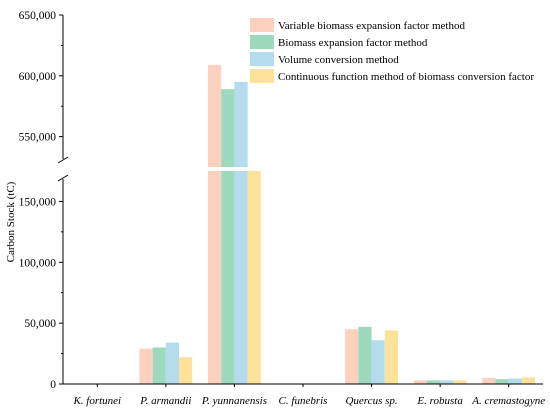 The width and height of the screenshot is (550, 419). What do you see at coordinates (38, 77) in the screenshot?
I see `y-tick-label: 600,000` at bounding box center [38, 77].